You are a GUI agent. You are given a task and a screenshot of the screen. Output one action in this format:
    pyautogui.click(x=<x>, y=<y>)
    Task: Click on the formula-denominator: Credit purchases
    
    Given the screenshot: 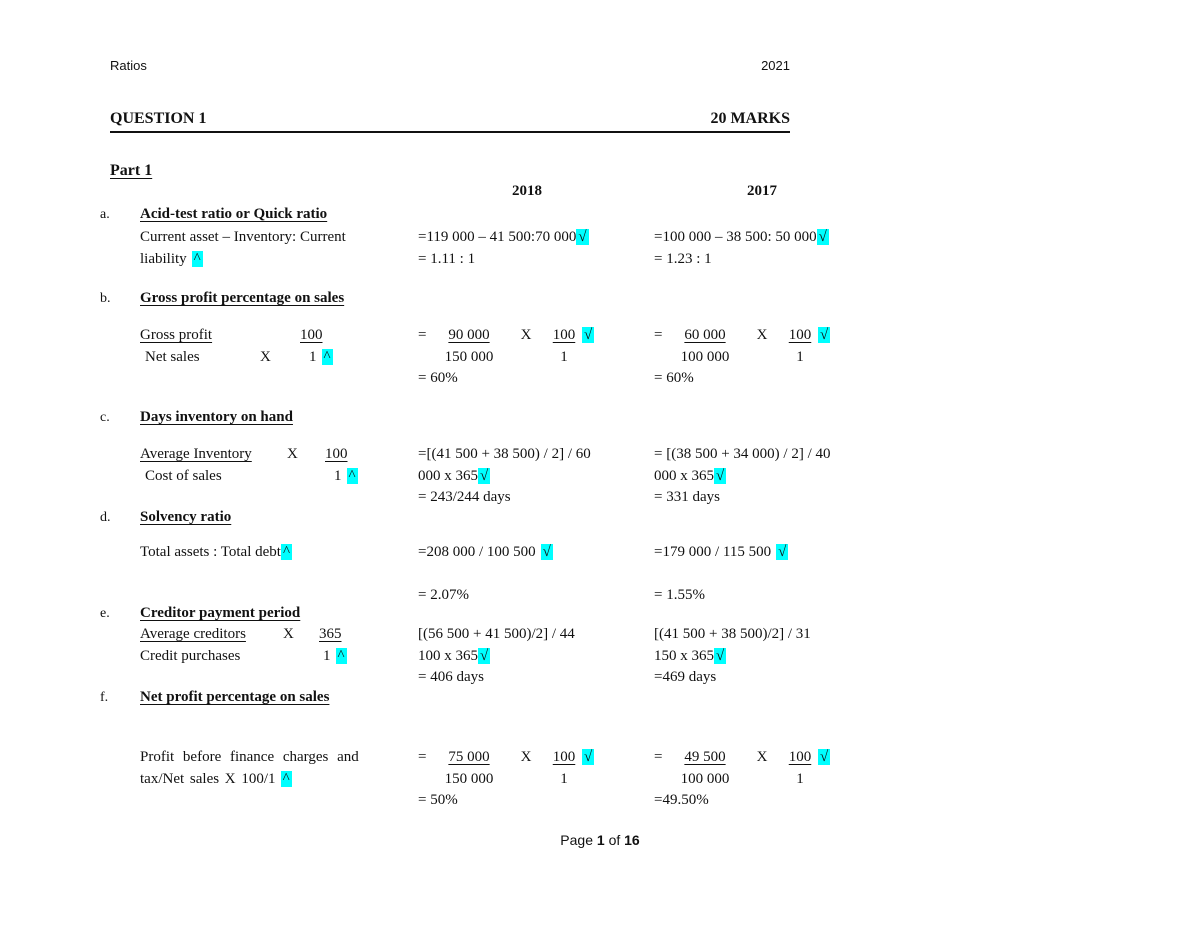 What is the action you would take?
    pyautogui.click(x=190, y=655)
    